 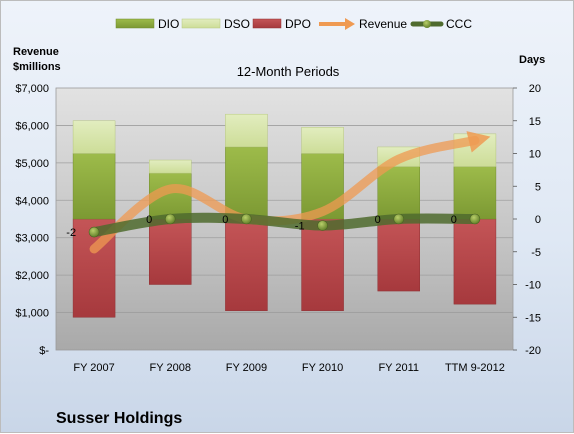 I want to click on revenue-arrowhead, so click(x=478, y=142).